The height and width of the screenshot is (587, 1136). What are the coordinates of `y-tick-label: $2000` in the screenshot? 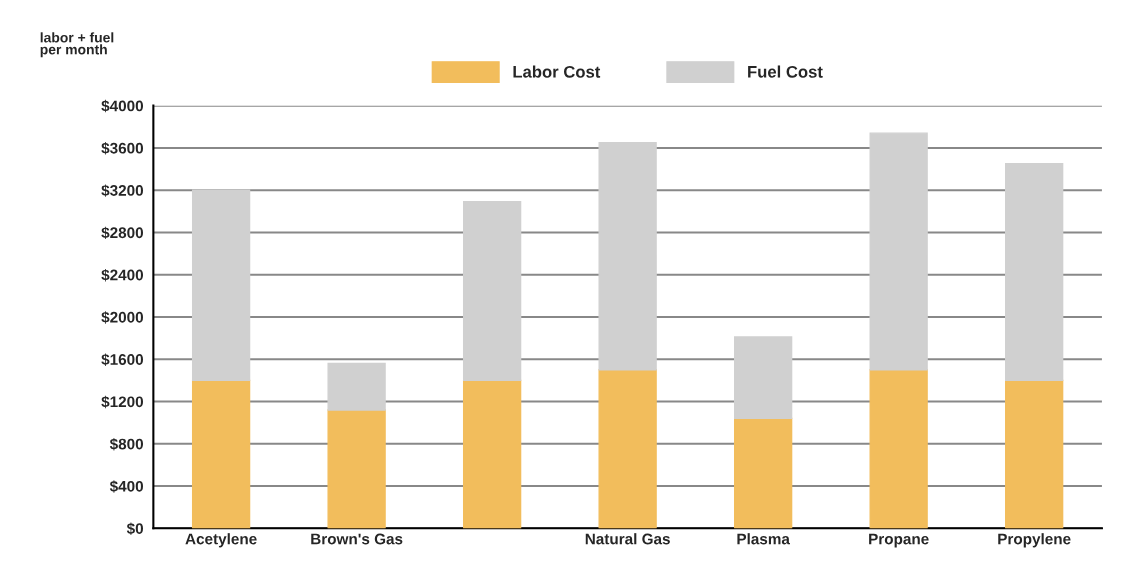 It's located at (122, 317).